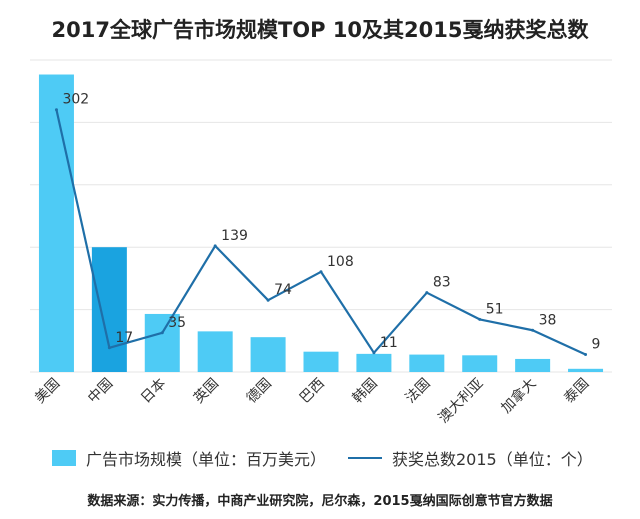  I want to click on x-tick-label-美国: 美国, so click(47, 391).